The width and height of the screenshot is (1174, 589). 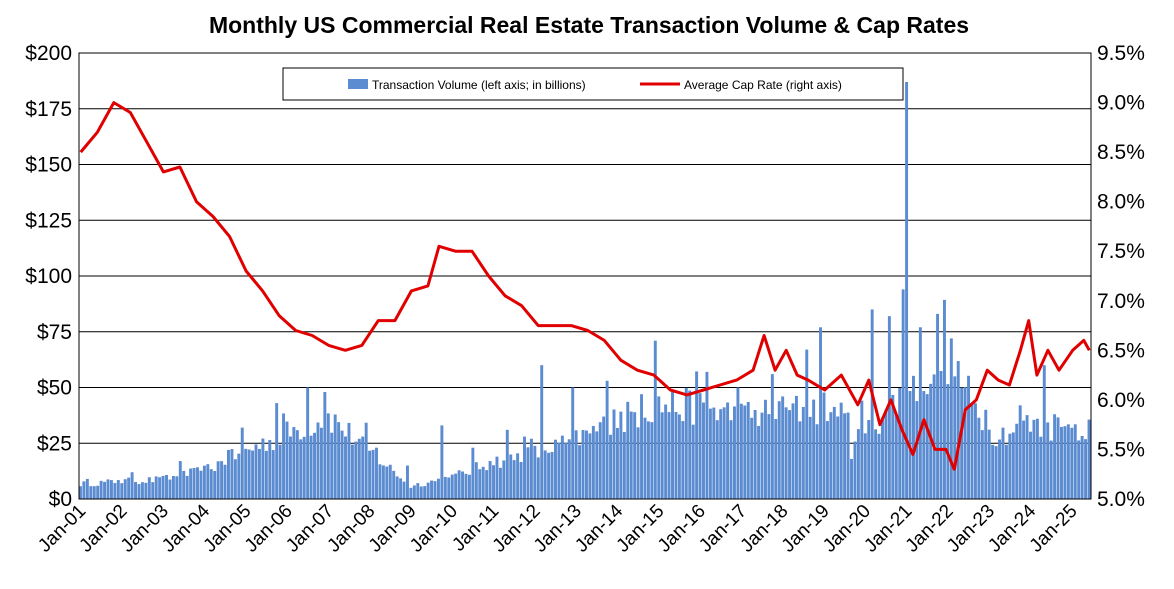 What do you see at coordinates (1121, 152) in the screenshot?
I see `right-axis-tick-label: 8.5%` at bounding box center [1121, 152].